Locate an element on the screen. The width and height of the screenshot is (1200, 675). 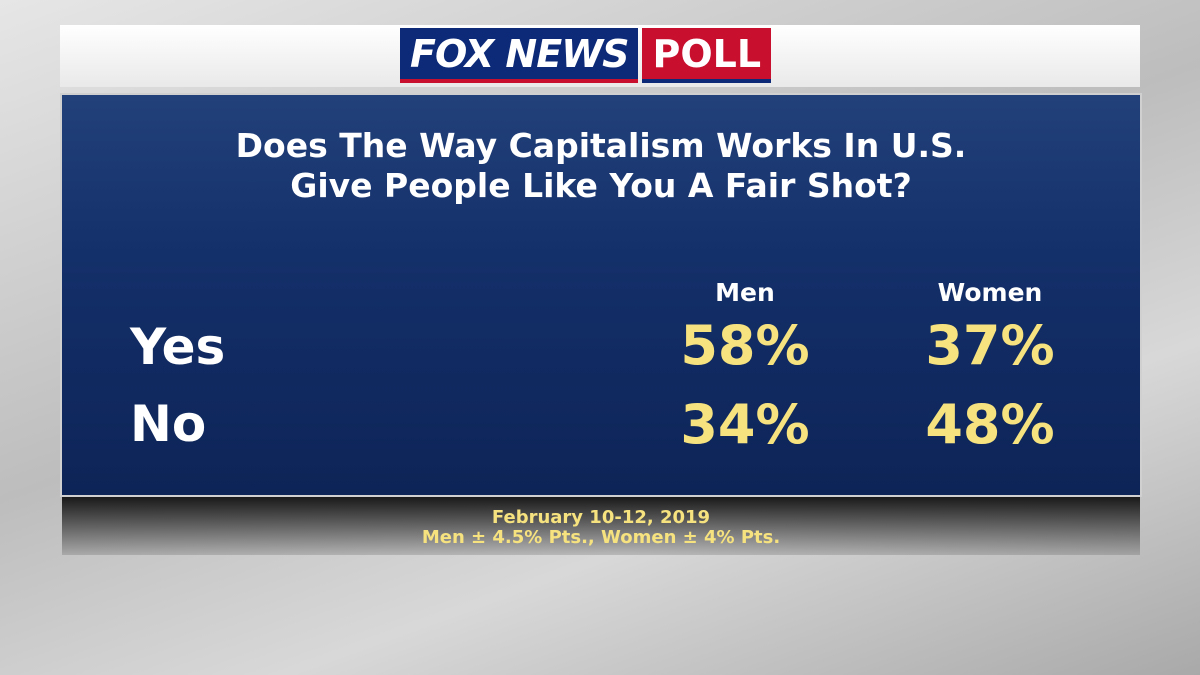
cell: 34% is located at coordinates (745, 424).